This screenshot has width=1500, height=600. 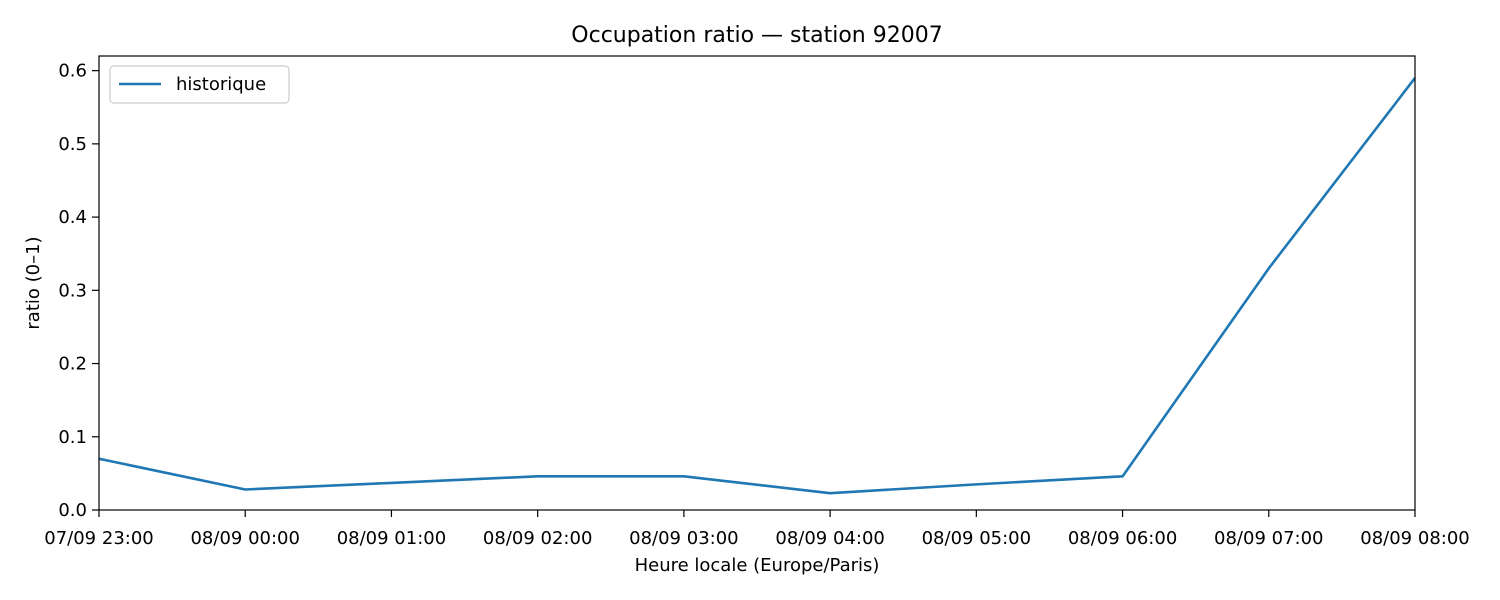 I want to click on x-tick-label: 07/09 23:00, so click(x=98, y=538).